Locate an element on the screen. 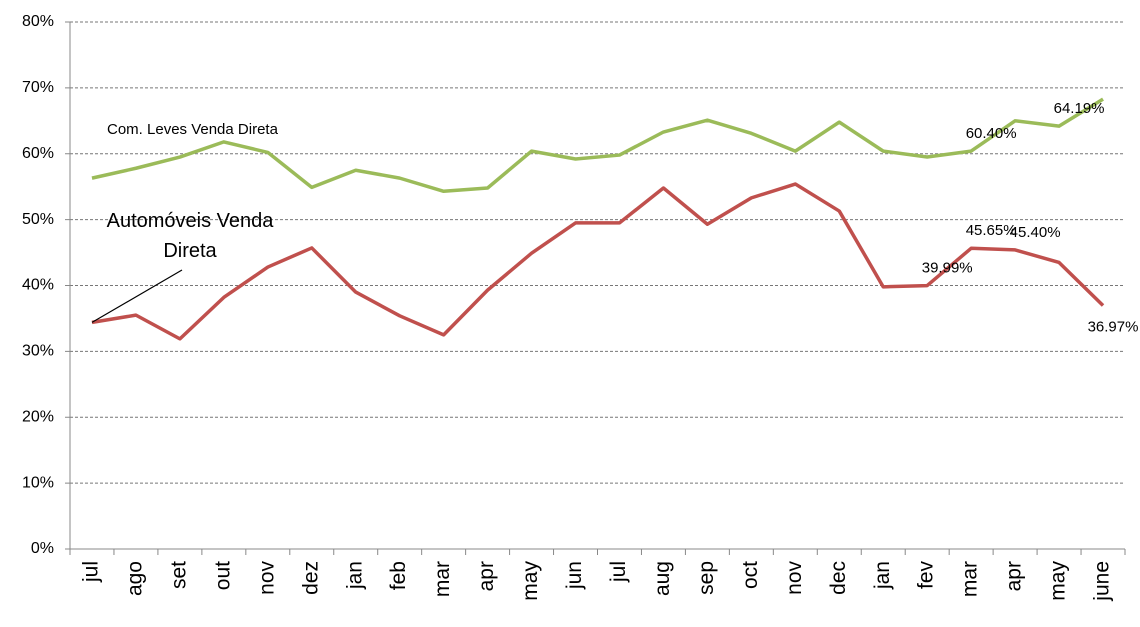 Image resolution: width=1140 pixels, height=627 pixels. data-label: 36.97% is located at coordinates (1113, 326).